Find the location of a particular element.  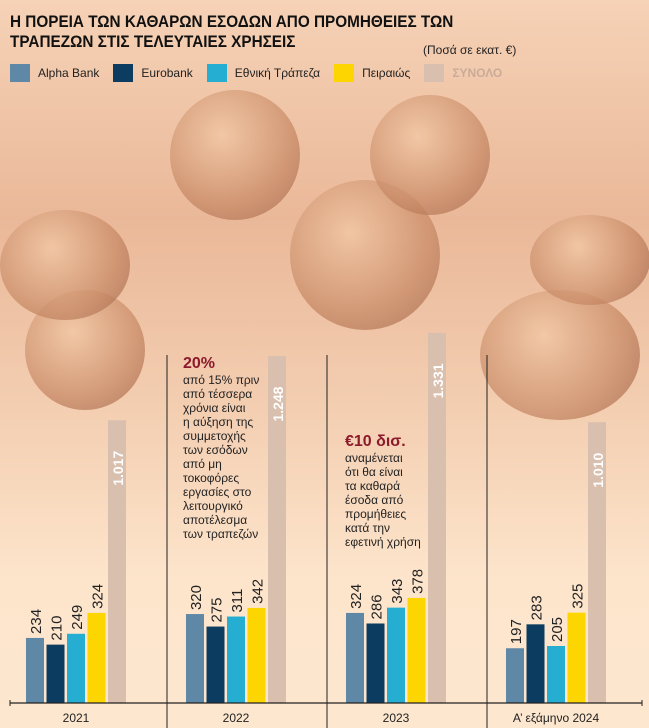

note-line: χρόνια είναι is located at coordinates (214, 408).